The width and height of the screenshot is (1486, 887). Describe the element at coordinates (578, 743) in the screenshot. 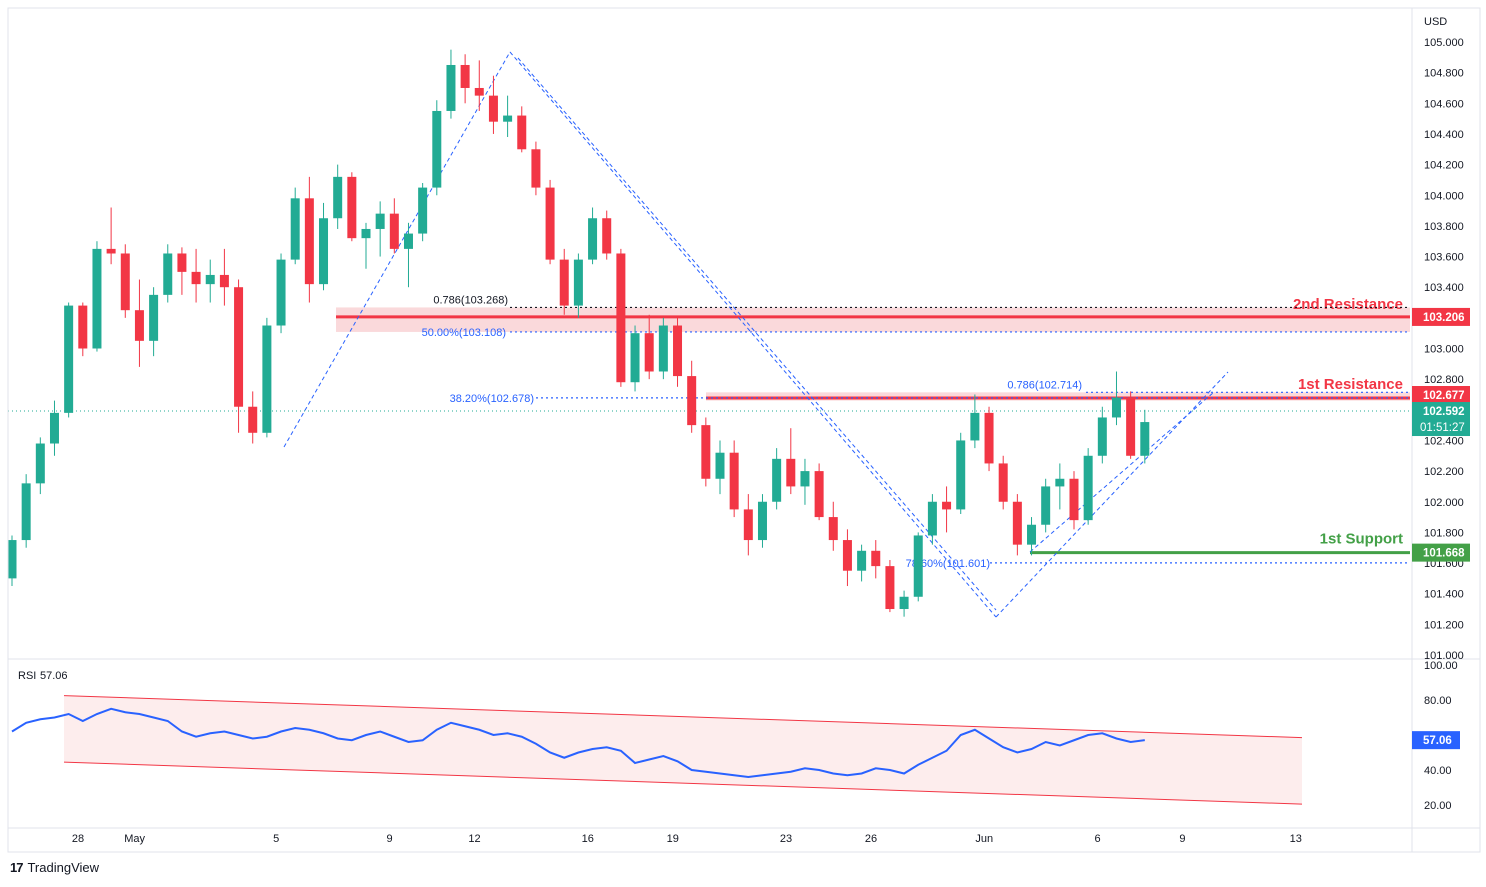

I see `rsi-line` at that location.